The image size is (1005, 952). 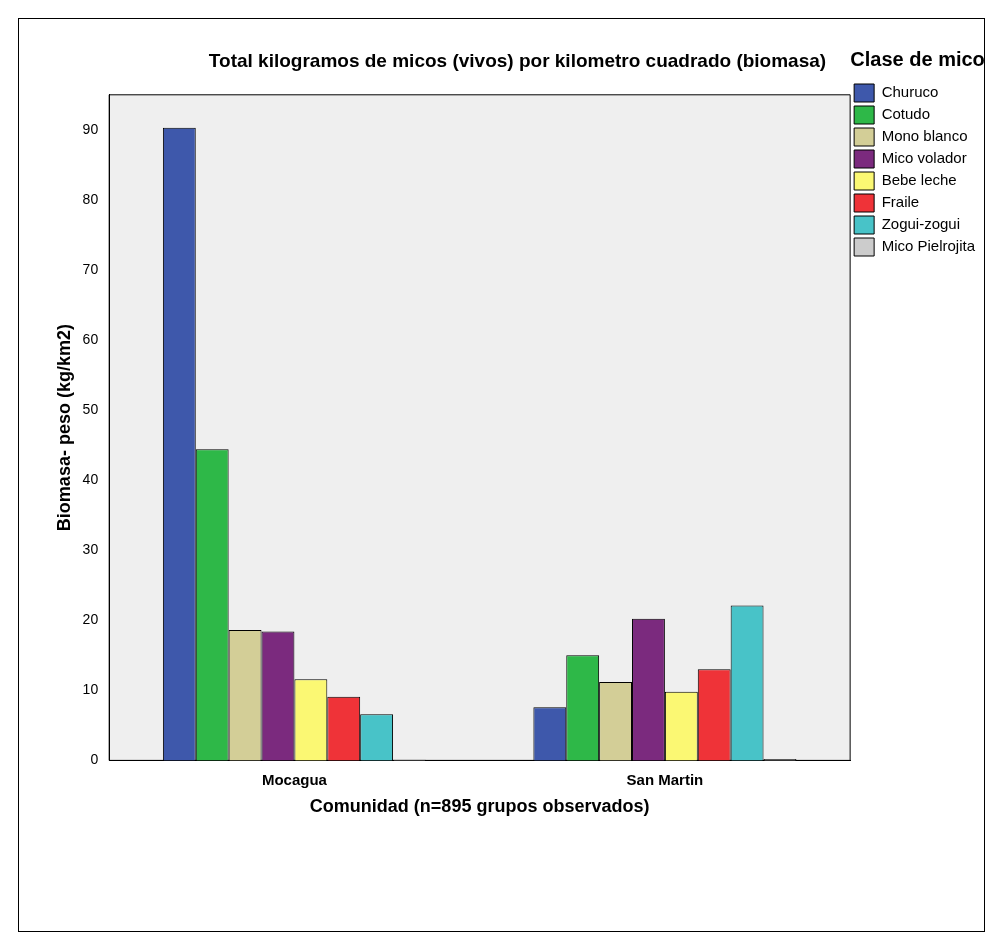 I want to click on chart-title: Total kilogramos de micos (vivos) por kilometro cuadrado (biomasa), so click(x=517, y=60).